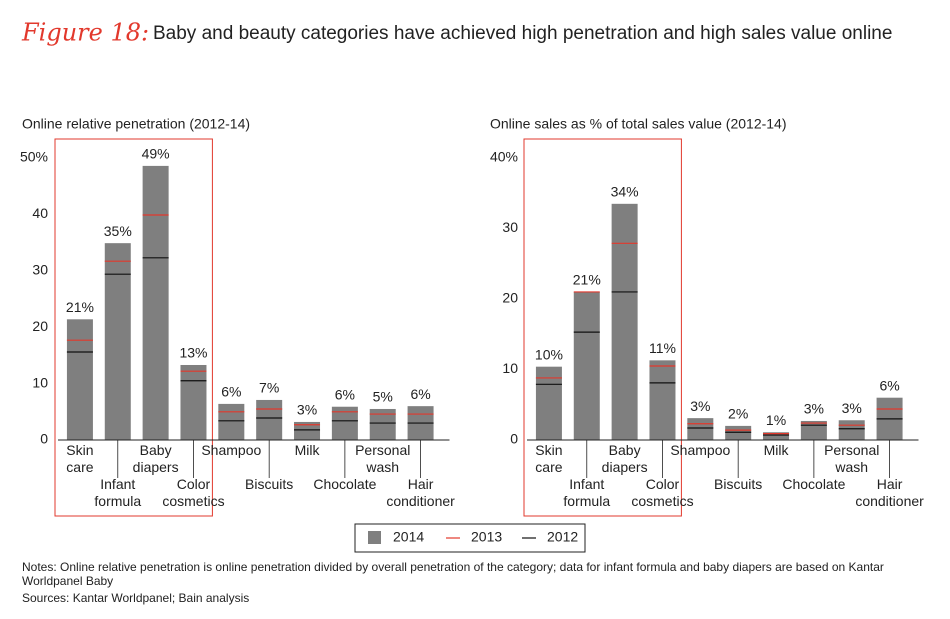  Describe the element at coordinates (40, 213) in the screenshot. I see `y-tick-label: 40` at that location.